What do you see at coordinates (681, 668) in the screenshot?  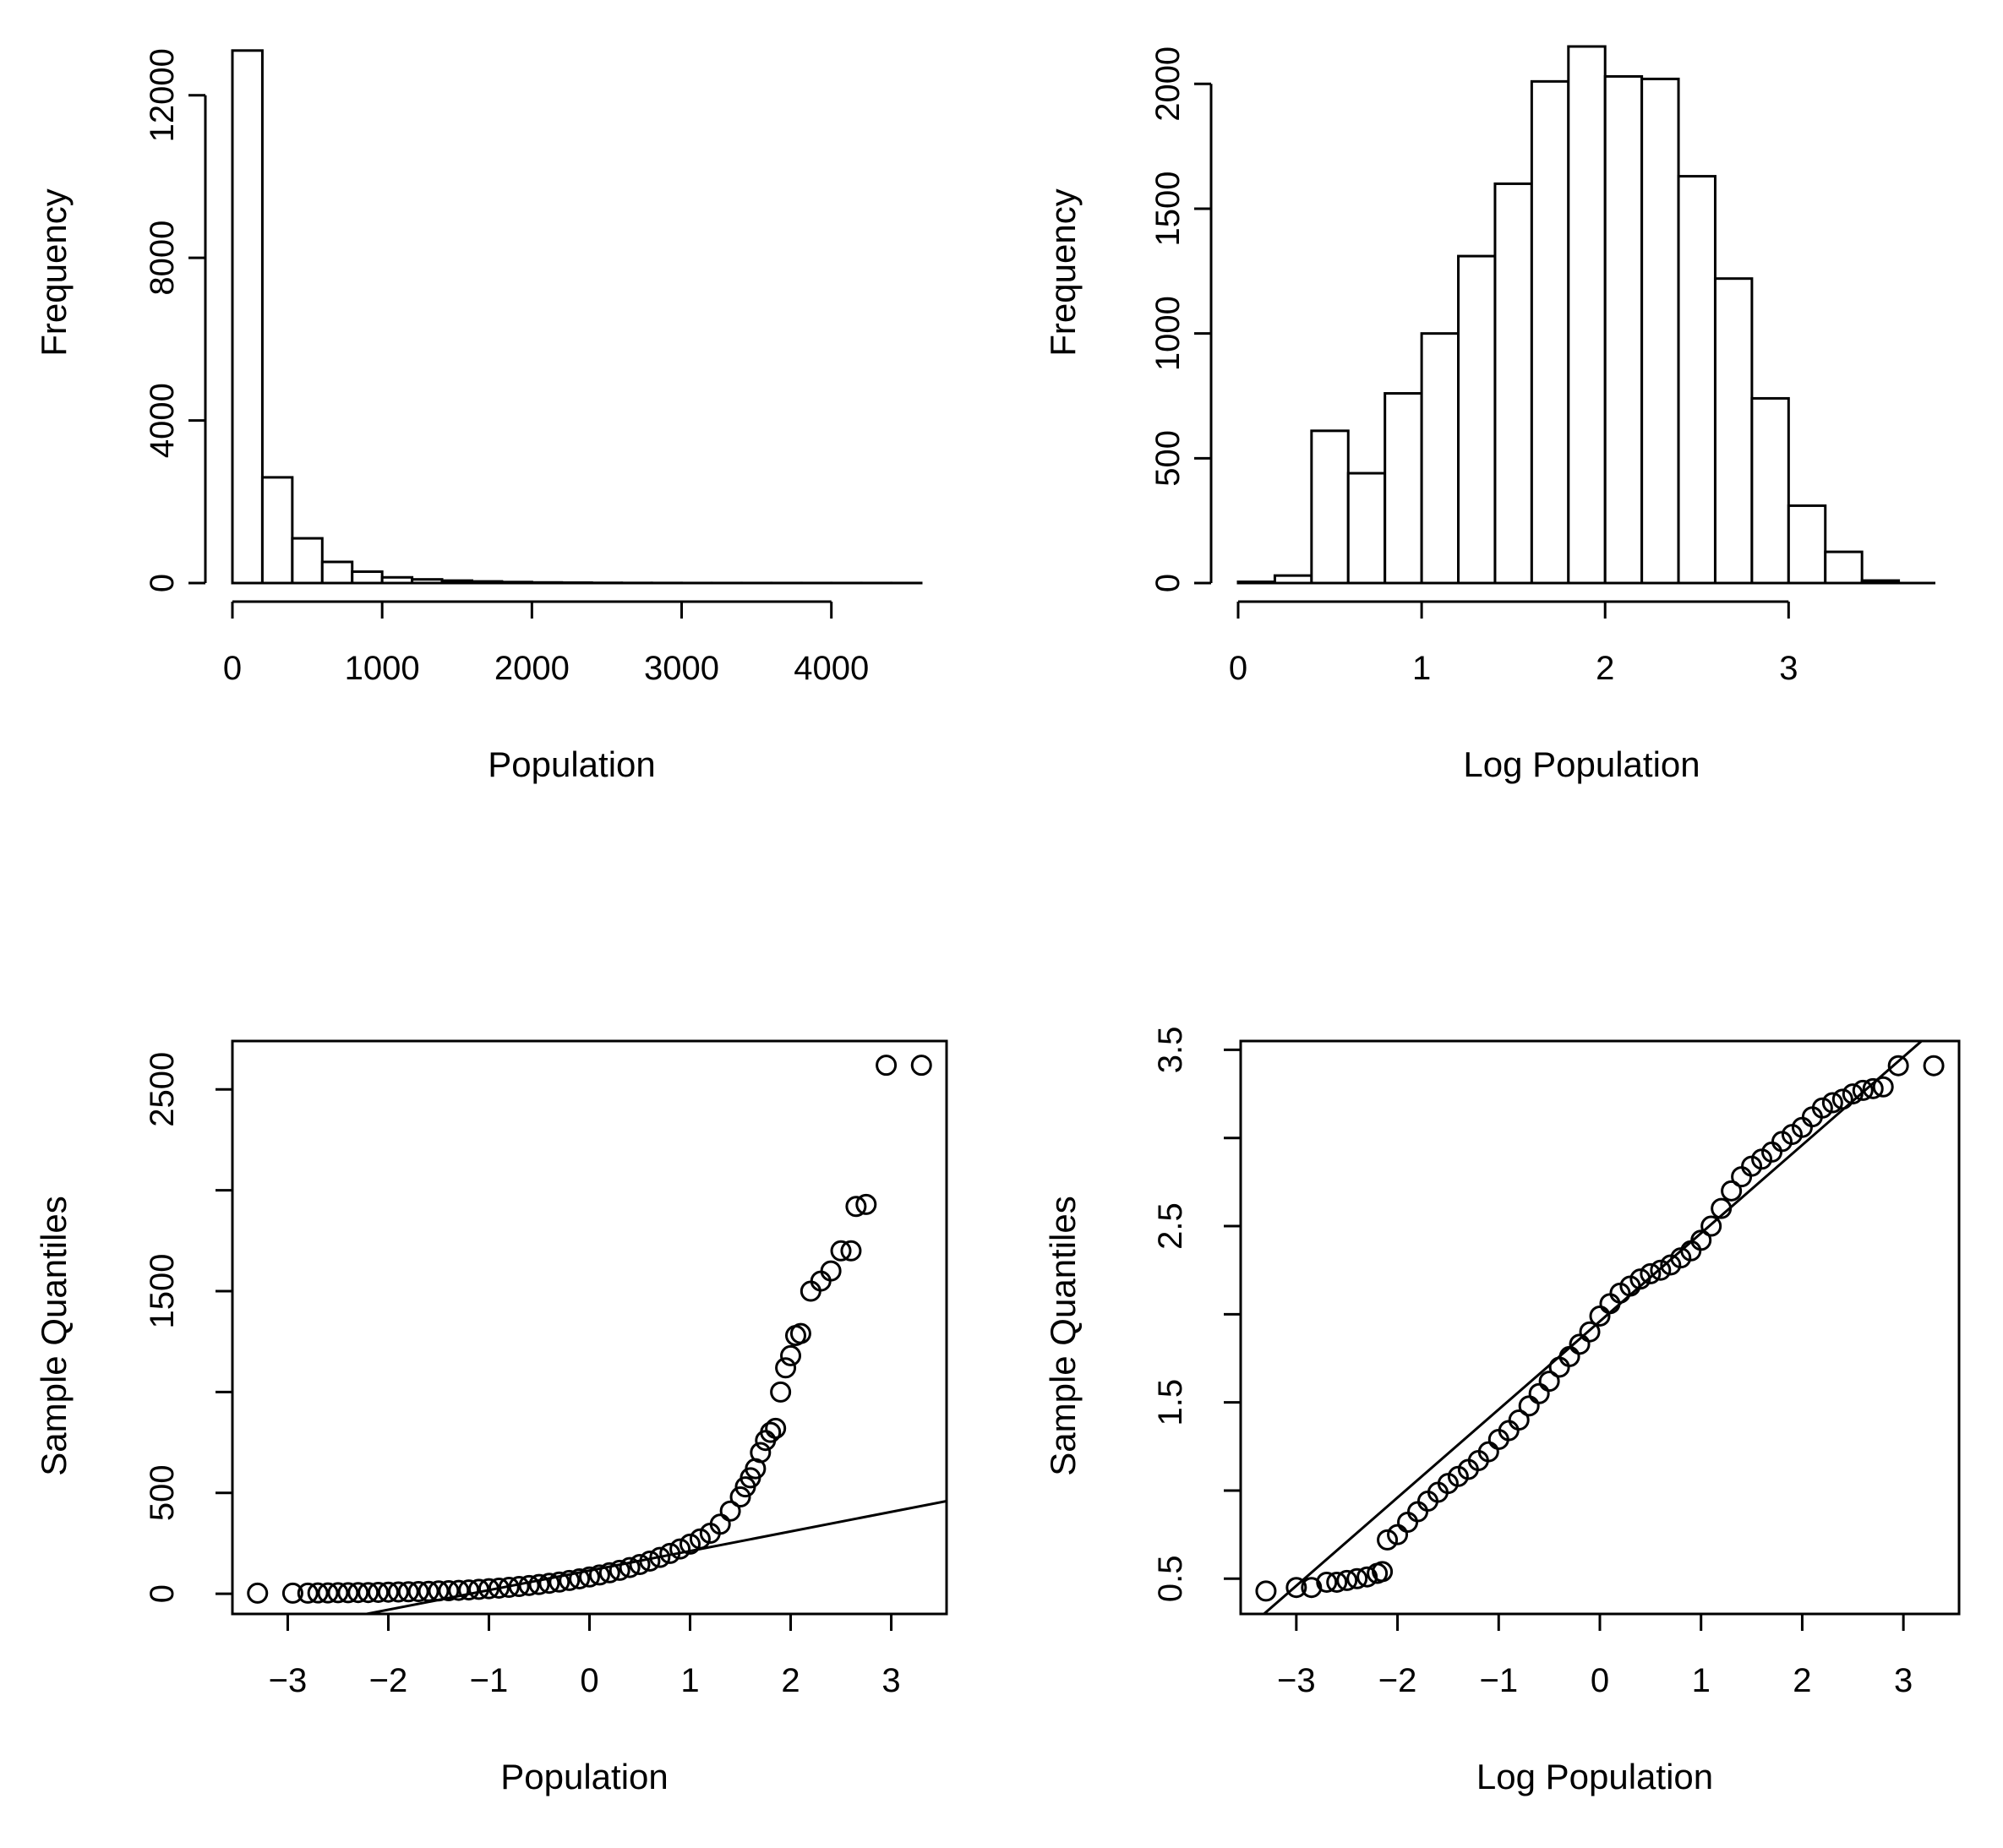 I see `x-tick-label: 3000` at bounding box center [681, 668].